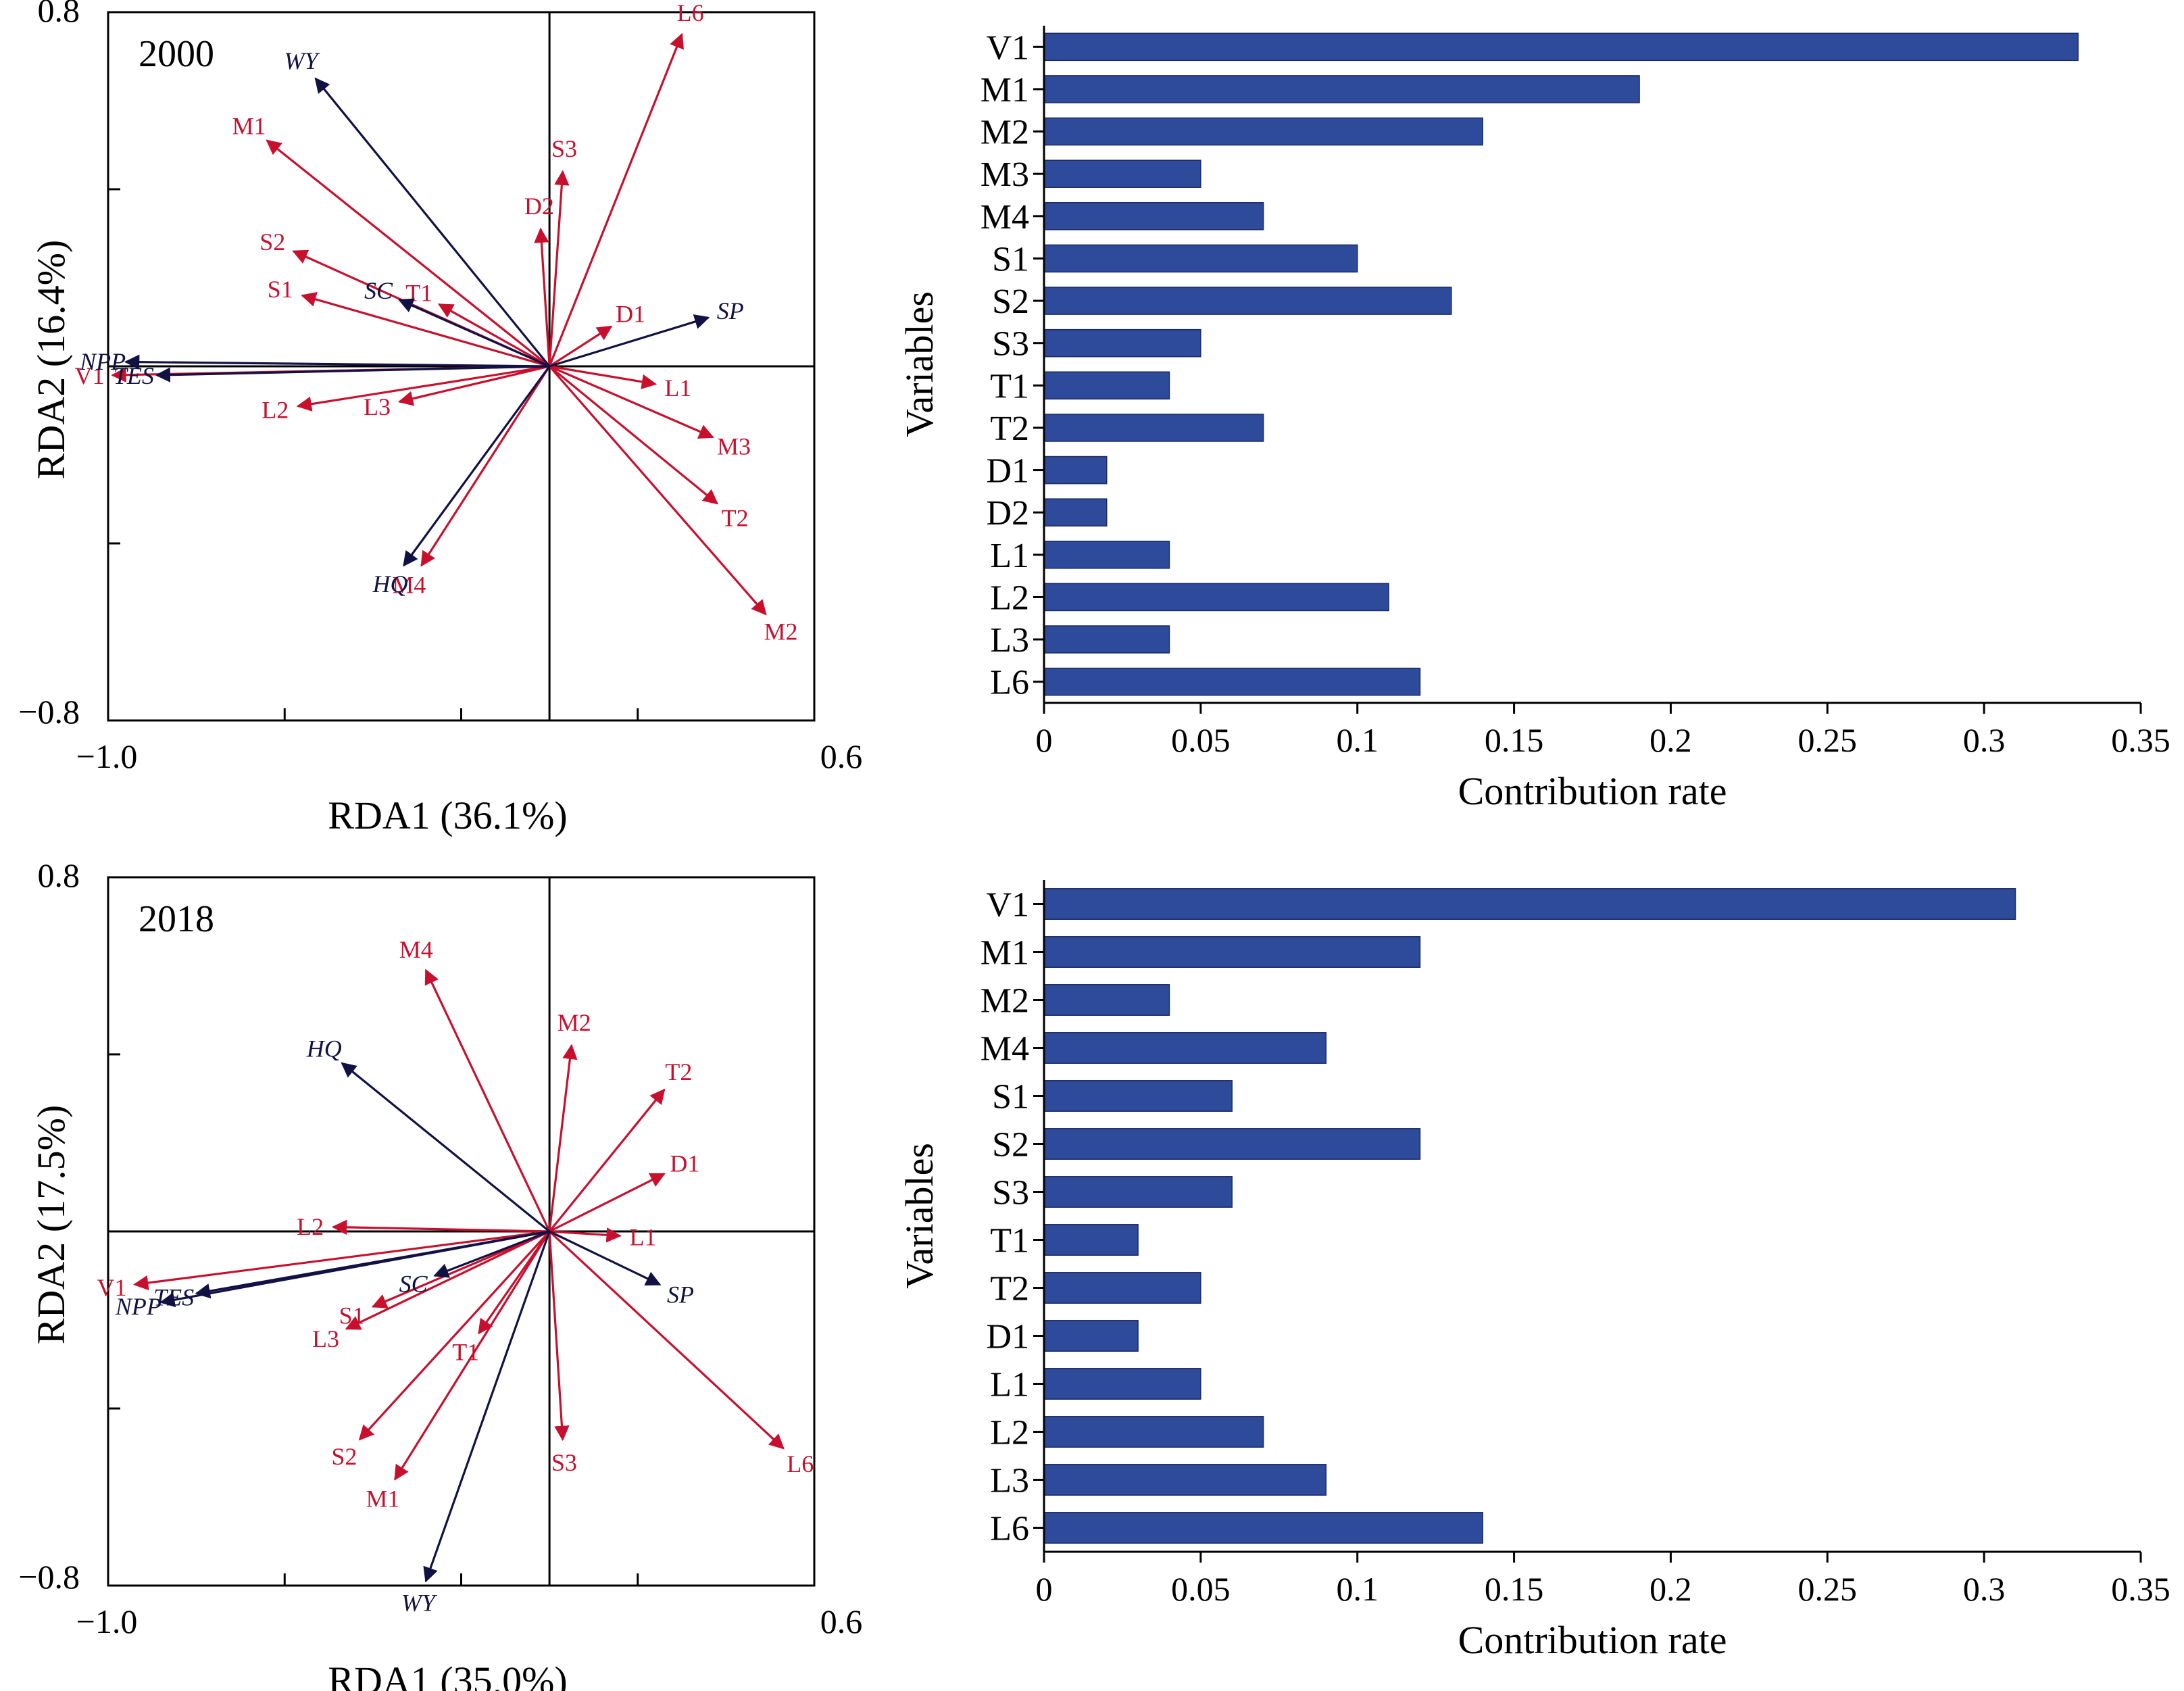  Describe the element at coordinates (608, 1203) in the screenshot. I see `explanatory-vector-d1` at that location.